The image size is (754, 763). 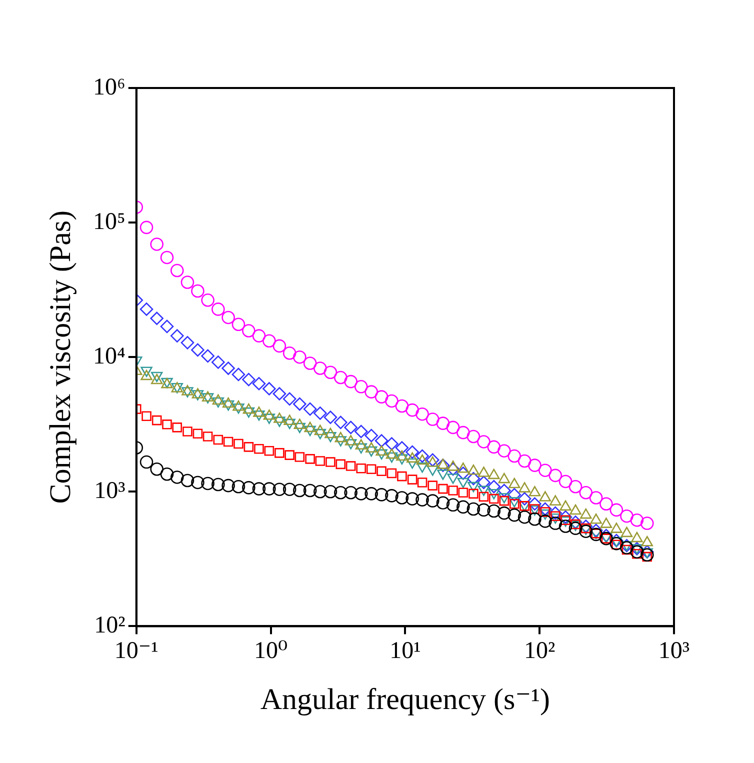 What do you see at coordinates (110, 625) in the screenshot?
I see `y-tick-label: 10²` at bounding box center [110, 625].